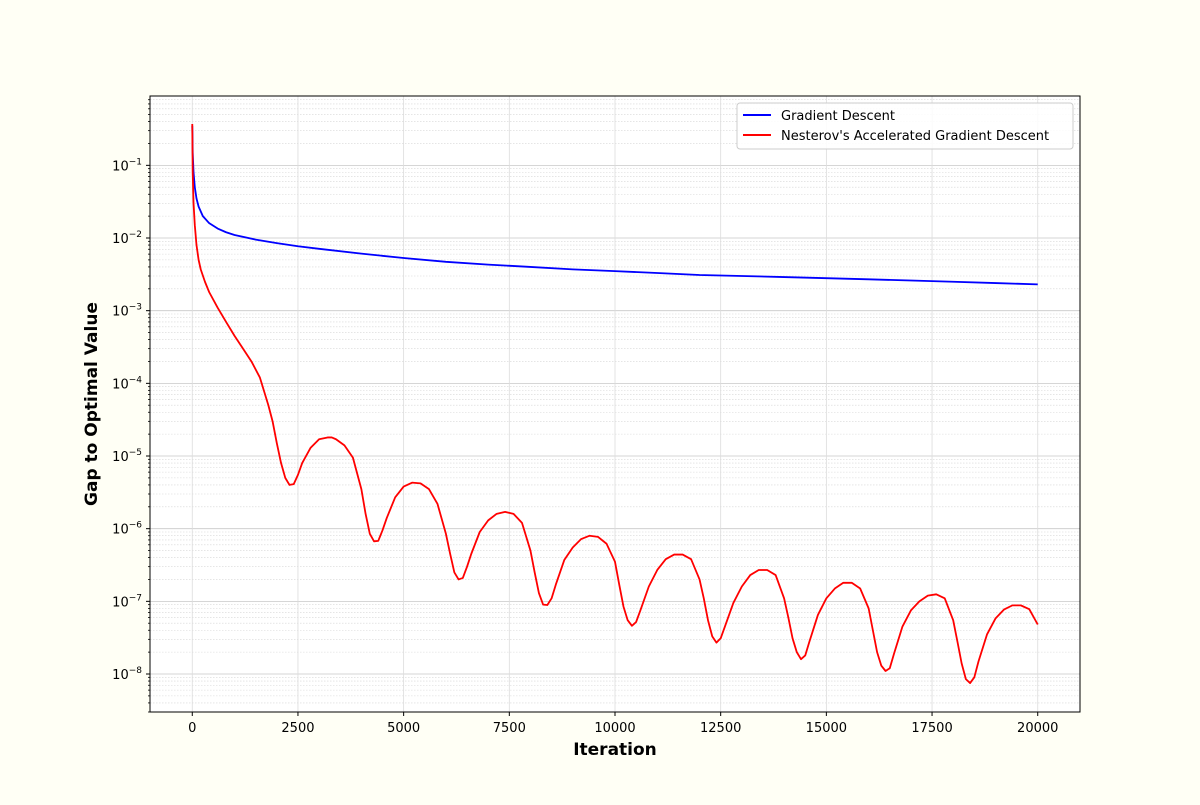 This screenshot has width=1200, height=805. What do you see at coordinates (131, 406) in the screenshot?
I see `y-axis-ticks: 10⁻⁸ 10⁻⁷ 10⁻⁶ 10⁻⁵ 10⁻⁴ 10⁻³ 10⁻² 10⁻¹` at bounding box center [131, 406].